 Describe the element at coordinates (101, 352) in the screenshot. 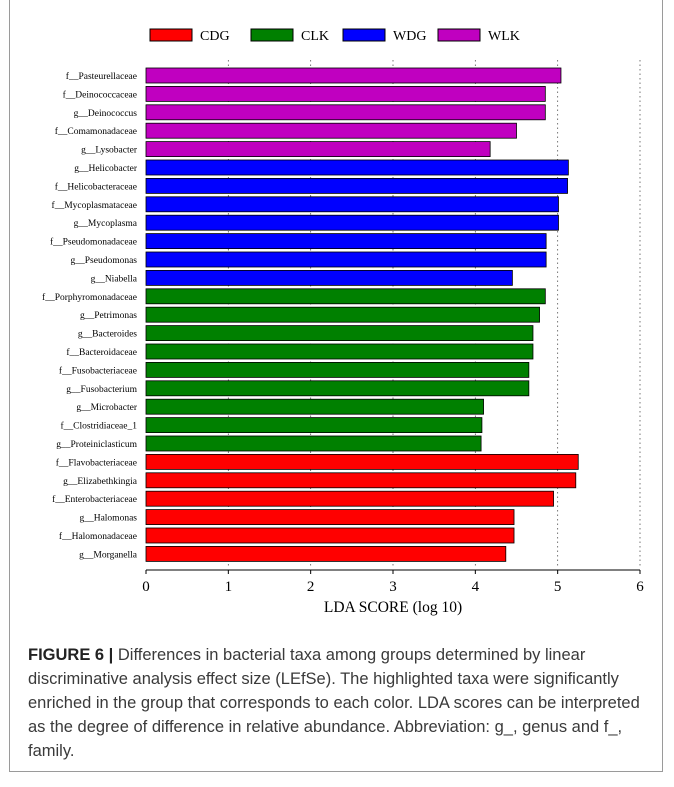

I see `bar-label: f__Bacteroidaceae` at that location.